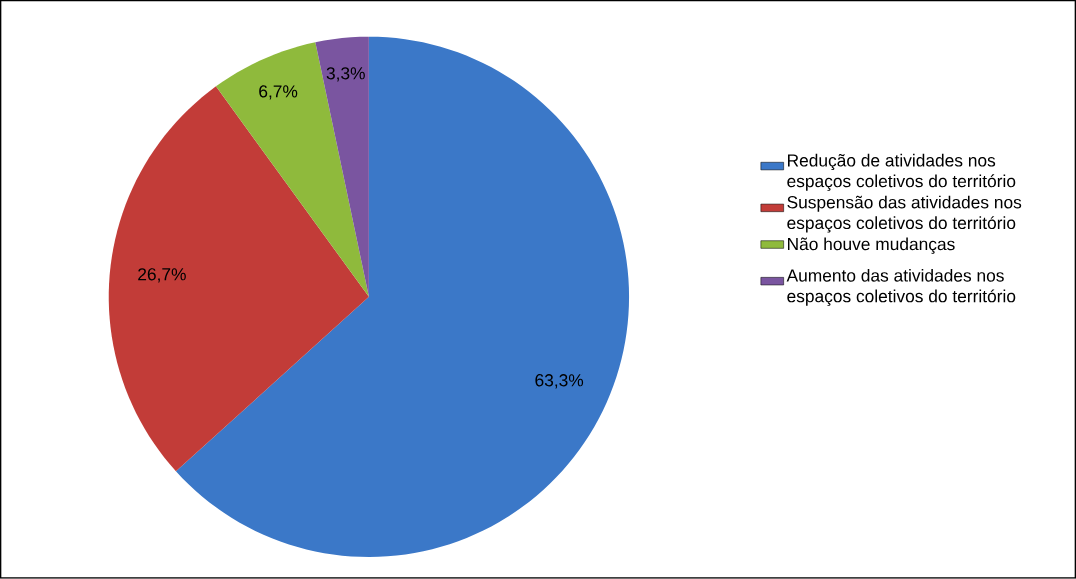 The height and width of the screenshot is (579, 1076). What do you see at coordinates (904, 214) in the screenshot?
I see `legend-label: Suspensão das atividades nos espaços coletivos do território` at bounding box center [904, 214].